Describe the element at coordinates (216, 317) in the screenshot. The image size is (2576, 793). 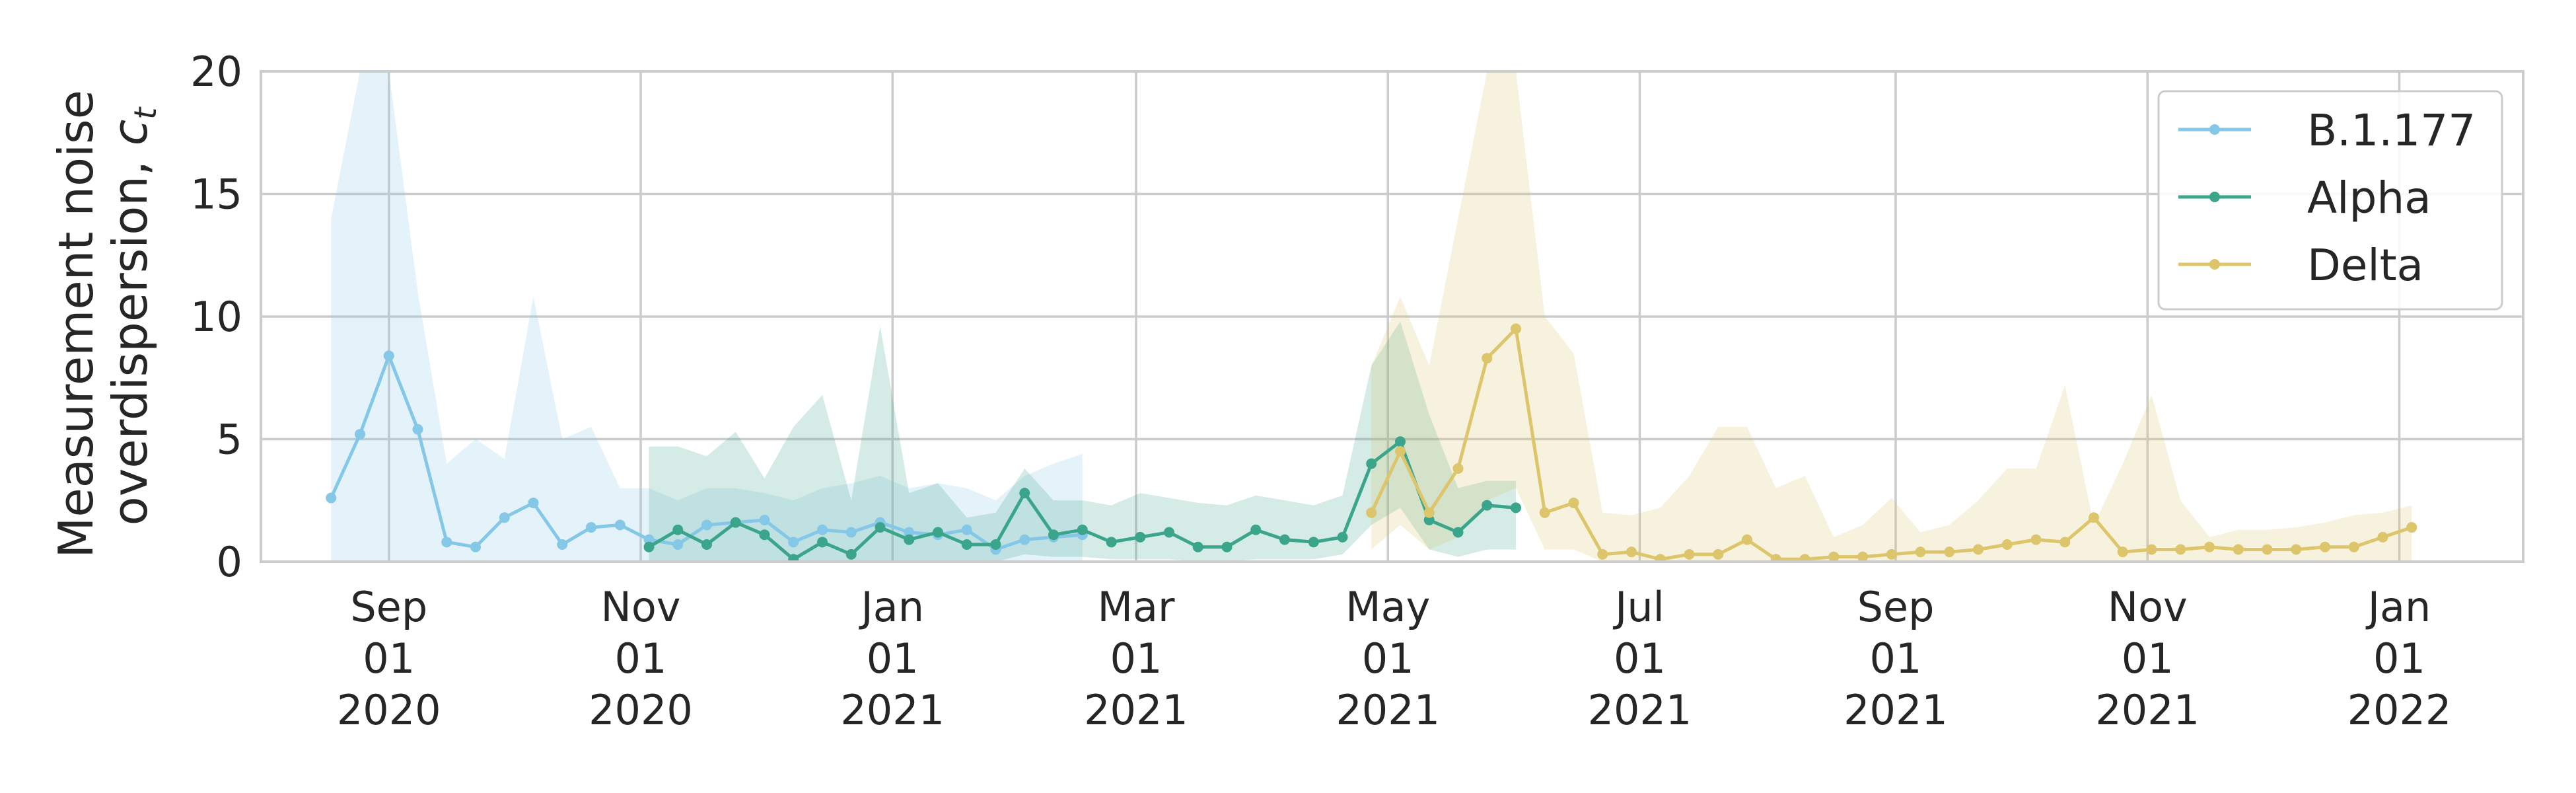
I see `y-axis-ticks: 0 5 10 15 20` at that location.